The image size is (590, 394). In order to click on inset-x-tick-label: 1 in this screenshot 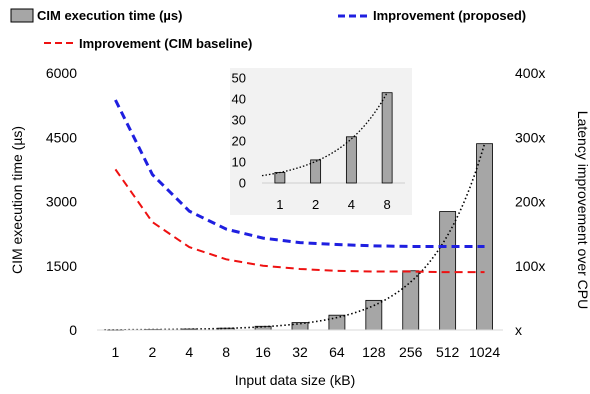, I will do `click(279, 204)`.